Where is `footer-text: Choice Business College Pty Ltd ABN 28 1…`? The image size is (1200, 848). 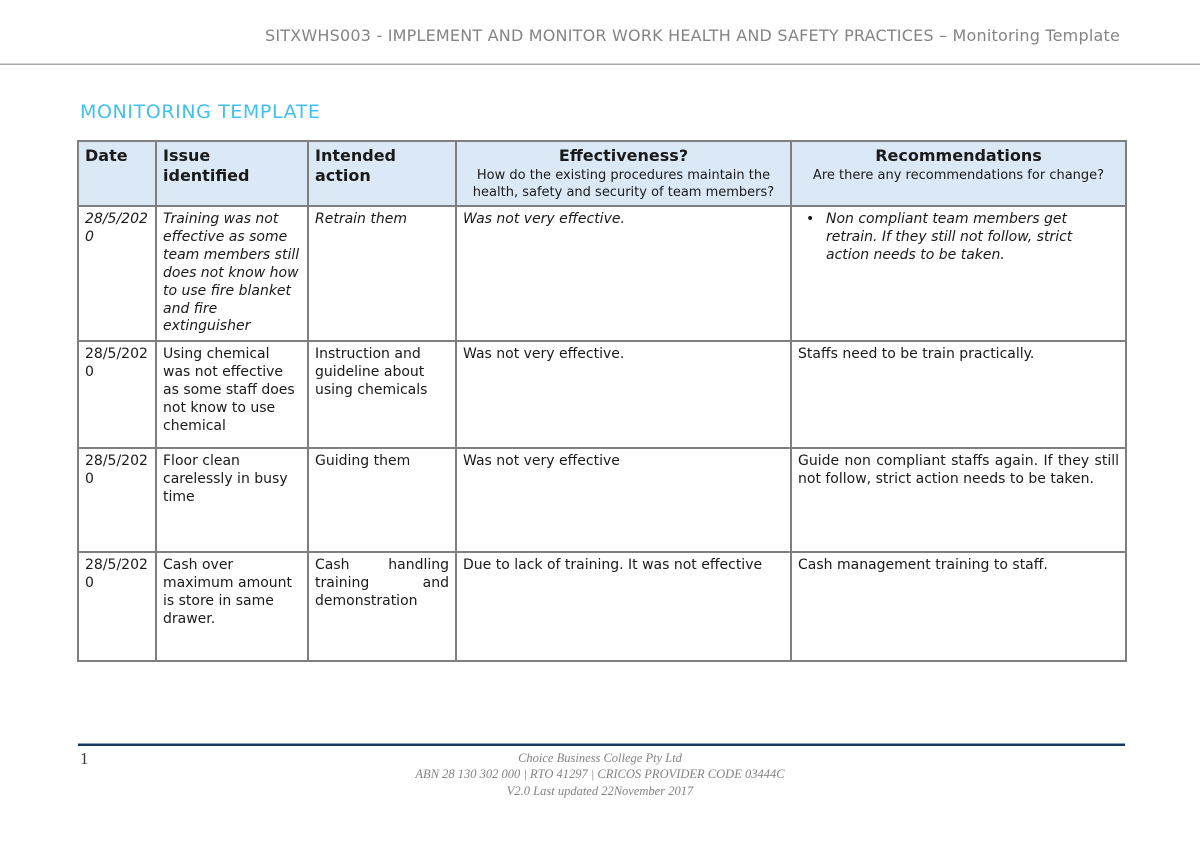 footer-text: Choice Business College Pty Ltd ABN 28 1… is located at coordinates (600, 774).